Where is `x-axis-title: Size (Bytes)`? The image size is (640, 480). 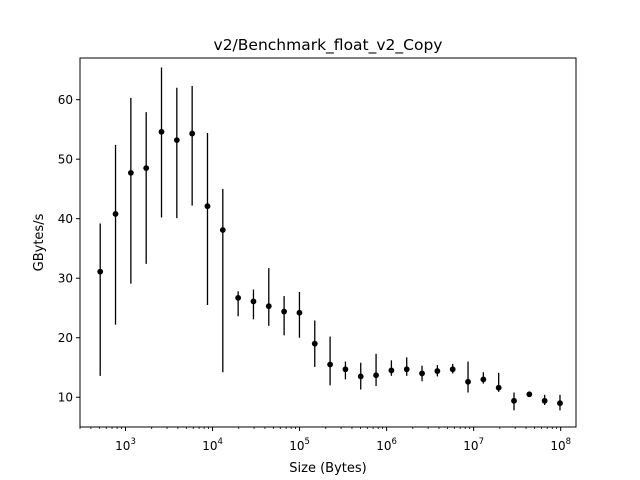 x-axis-title: Size (Bytes) is located at coordinates (327, 468).